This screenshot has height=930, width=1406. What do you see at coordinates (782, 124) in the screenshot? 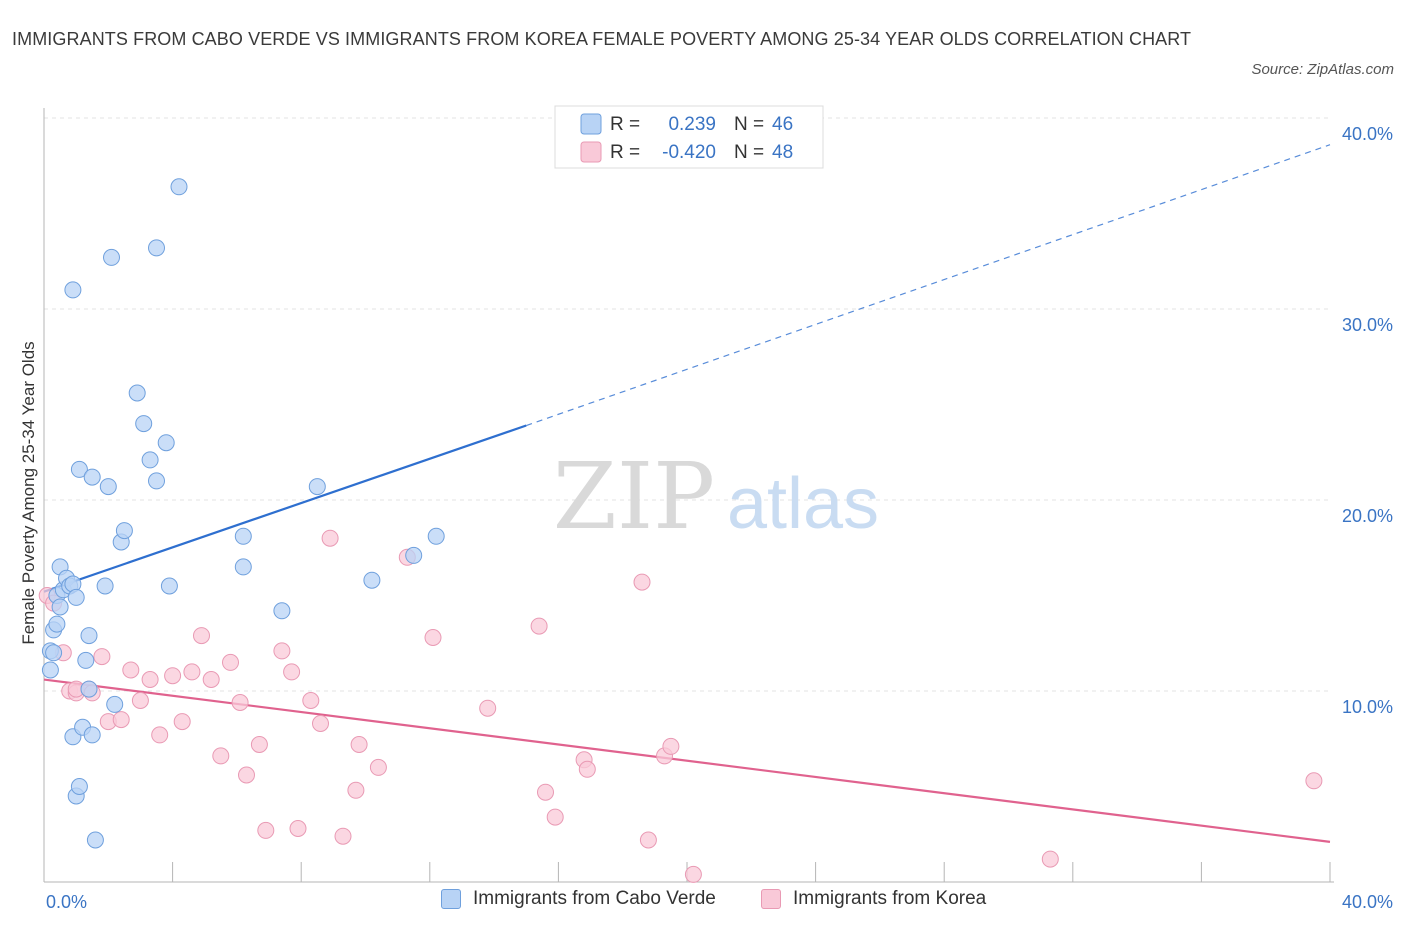
I see `stats-n-value: 46` at bounding box center [782, 124].